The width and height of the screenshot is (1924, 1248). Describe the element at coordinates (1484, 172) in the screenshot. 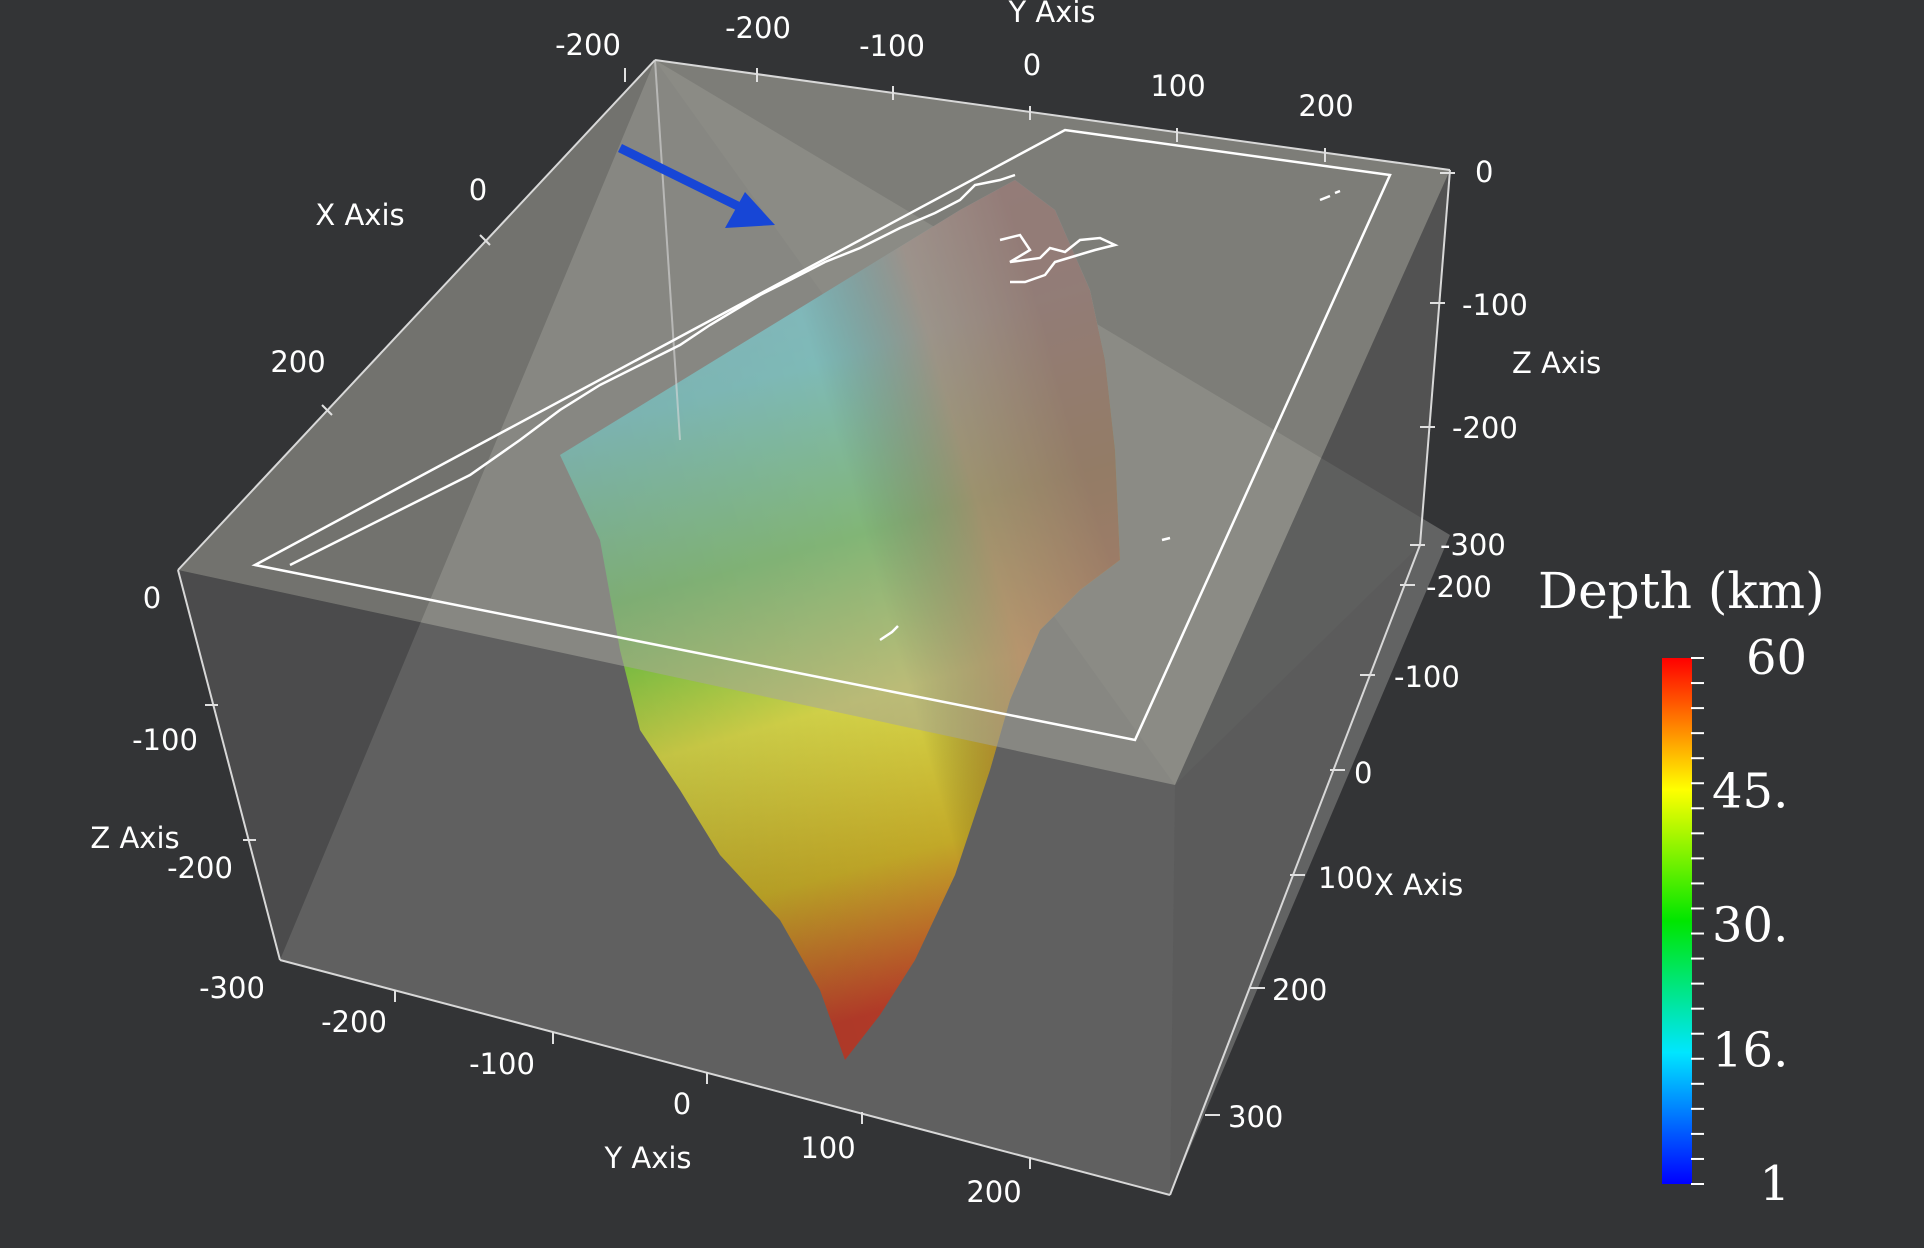

I see `z-tick-right-0: 0` at that location.